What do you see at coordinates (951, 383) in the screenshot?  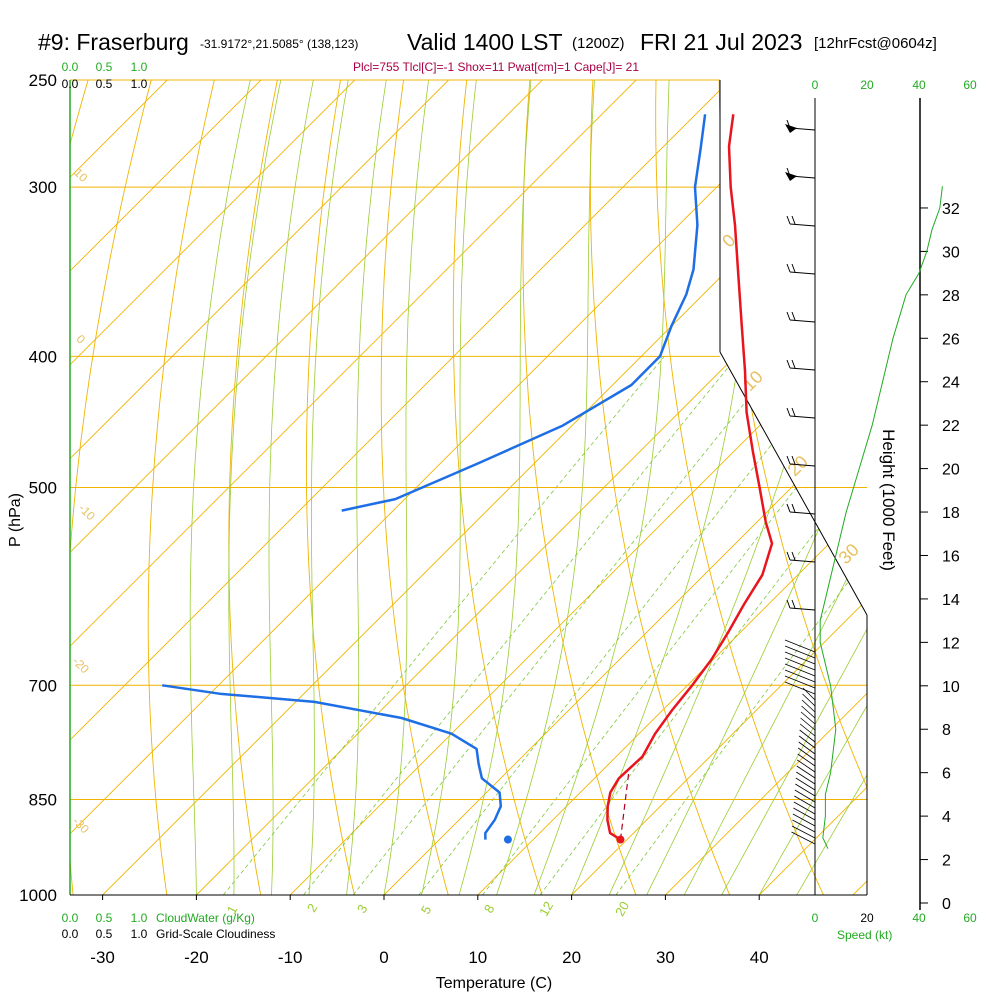 I see `height-tick-label: 24` at bounding box center [951, 383].